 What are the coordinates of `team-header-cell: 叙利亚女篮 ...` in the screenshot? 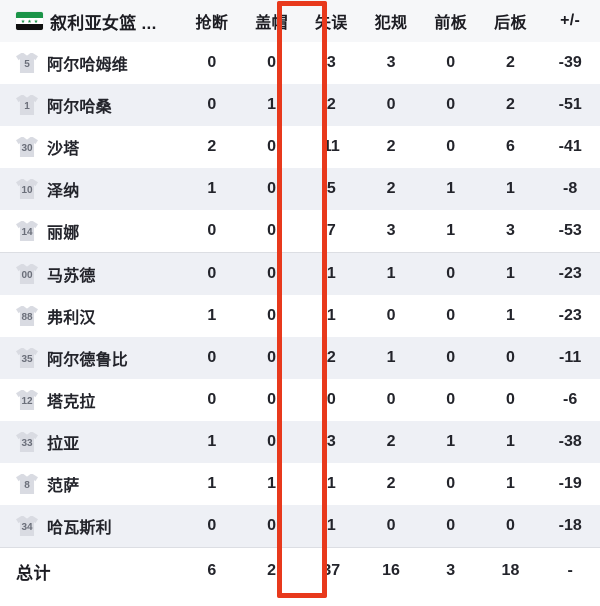 It's located at (91, 21).